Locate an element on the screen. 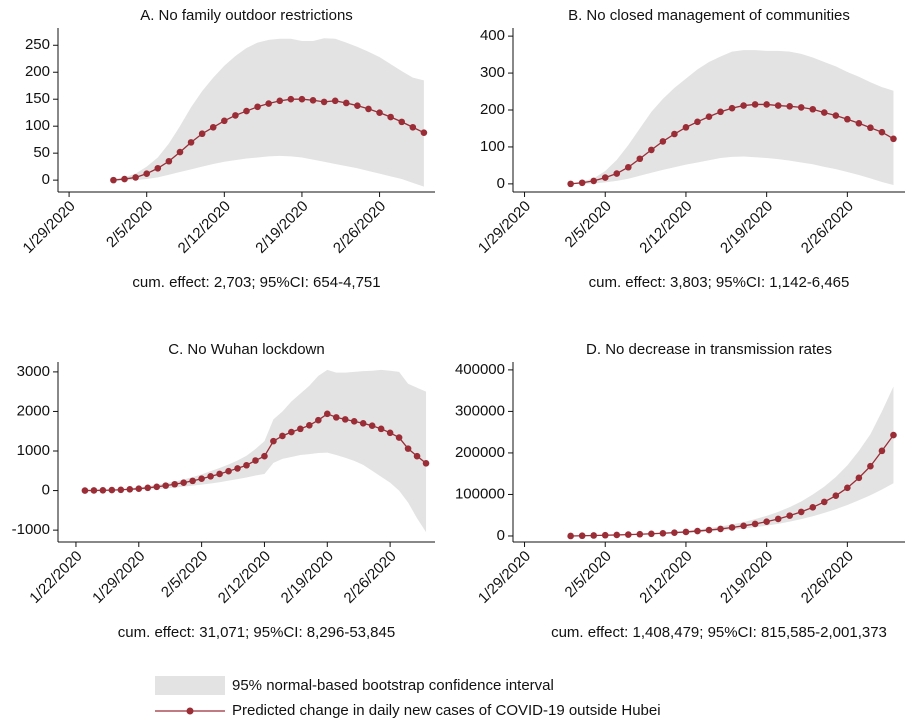  legend-band-swatch is located at coordinates (190, 685).